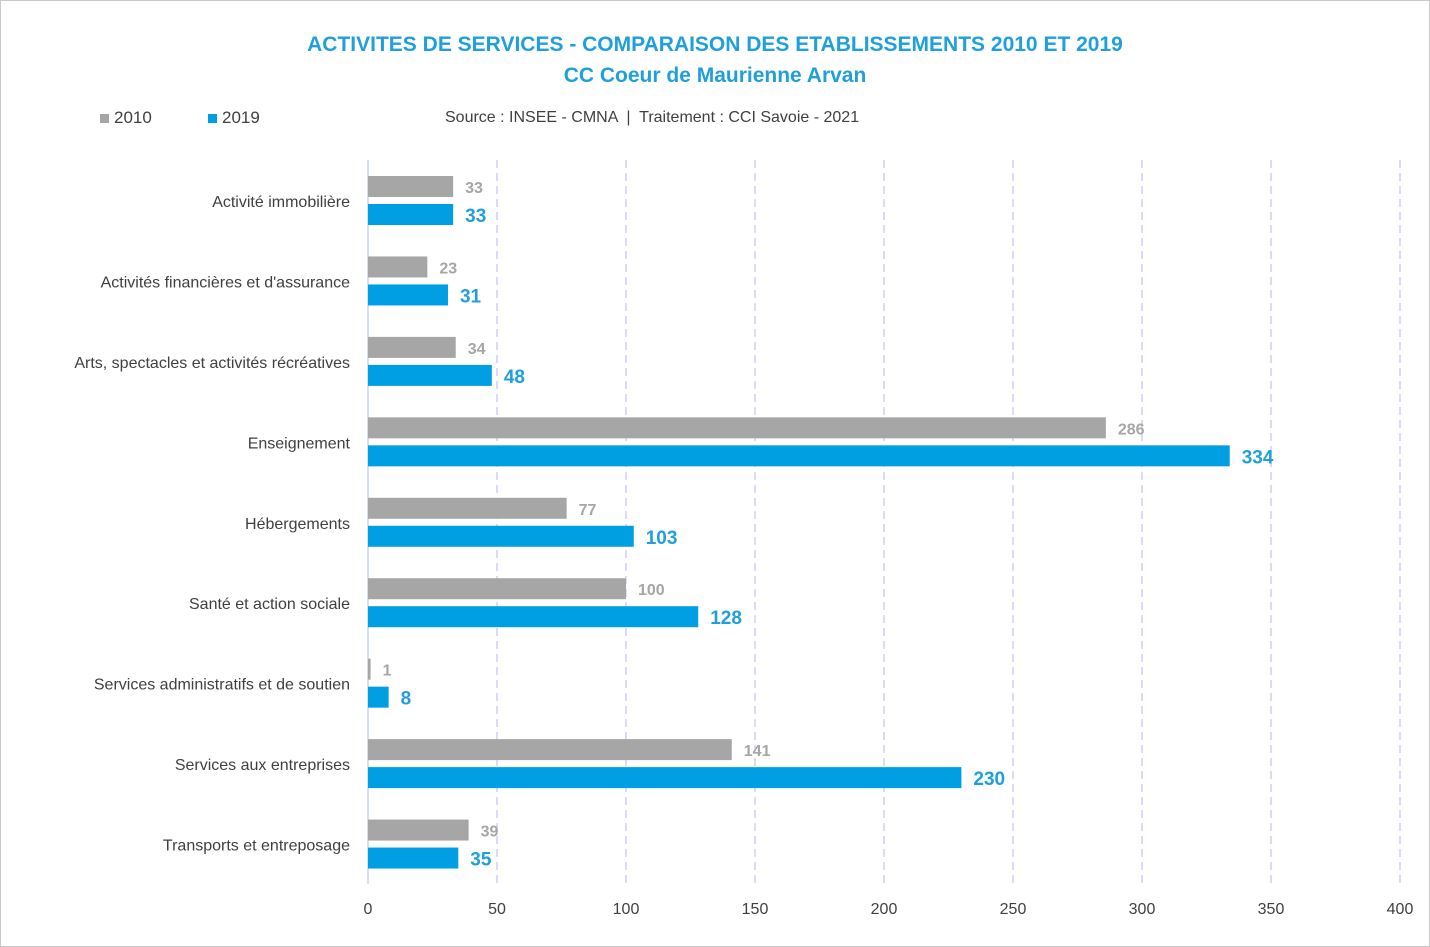 The image size is (1430, 947). I want to click on data-label-2010: 34, so click(477, 349).